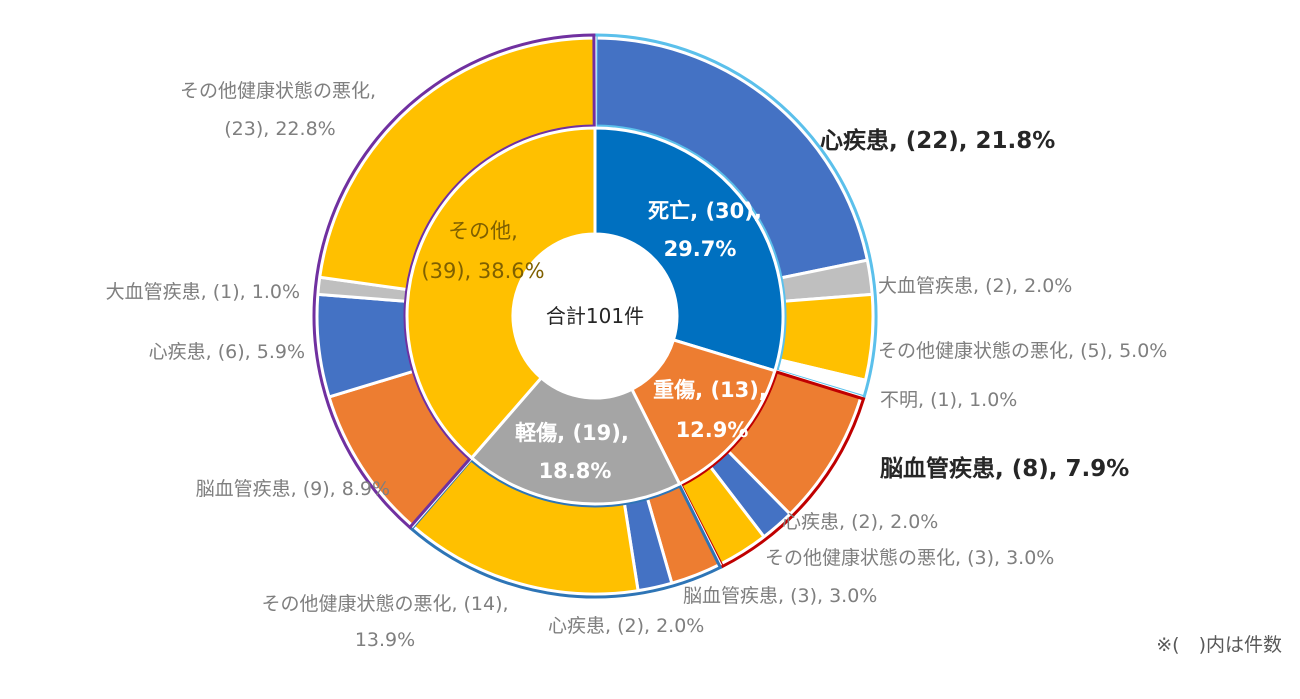 This screenshot has width=1300, height=699. What do you see at coordinates (572, 433) in the screenshot?
I see `label-minor: 軽傷, (19),` at bounding box center [572, 433].